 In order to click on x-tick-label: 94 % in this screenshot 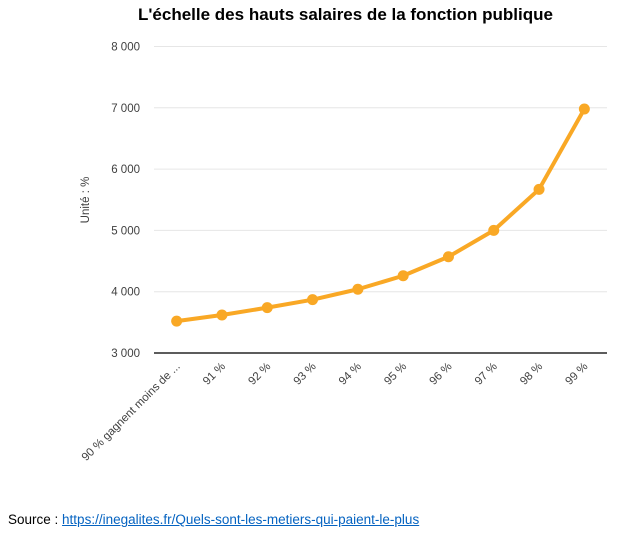, I will do `click(350, 374)`.